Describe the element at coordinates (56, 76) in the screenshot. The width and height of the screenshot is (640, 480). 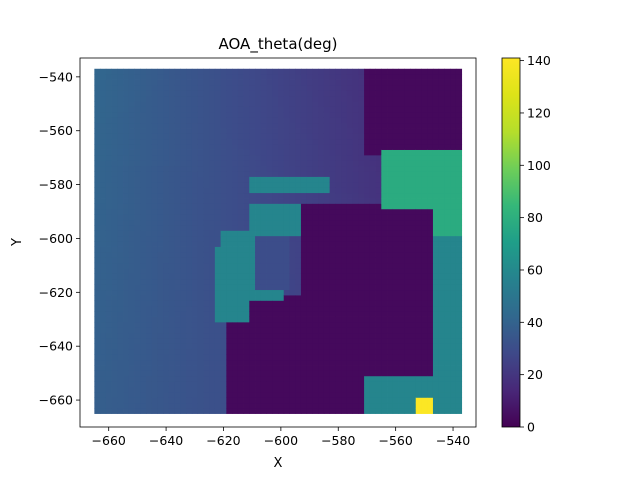
I see `y-tick-label: −540` at that location.